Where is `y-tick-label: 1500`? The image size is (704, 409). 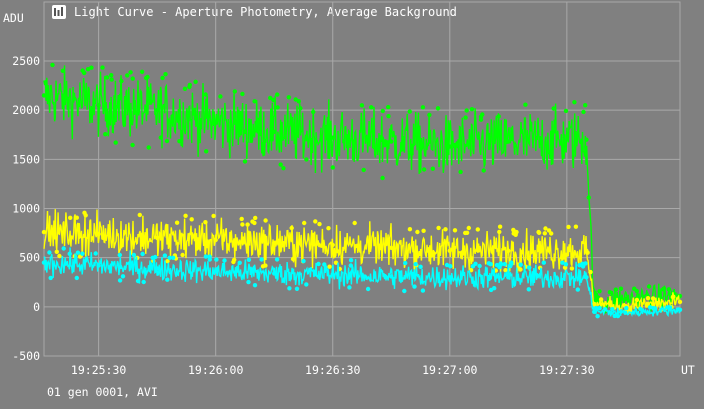
y-tick-label: 1500 is located at coordinates (26, 159).